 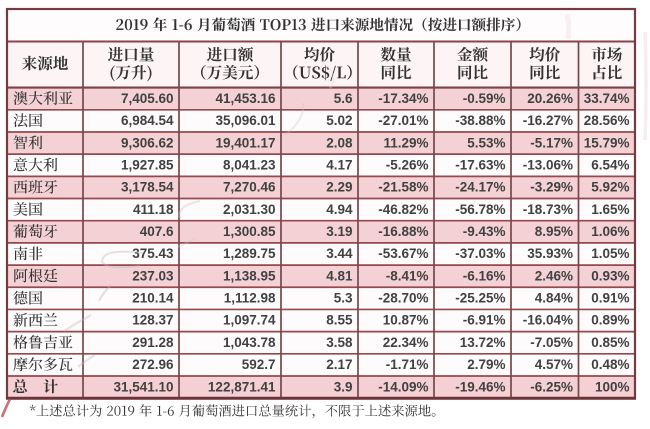 What do you see at coordinates (153, 364) in the screenshot?
I see `svg-text: 272.96` at bounding box center [153, 364].